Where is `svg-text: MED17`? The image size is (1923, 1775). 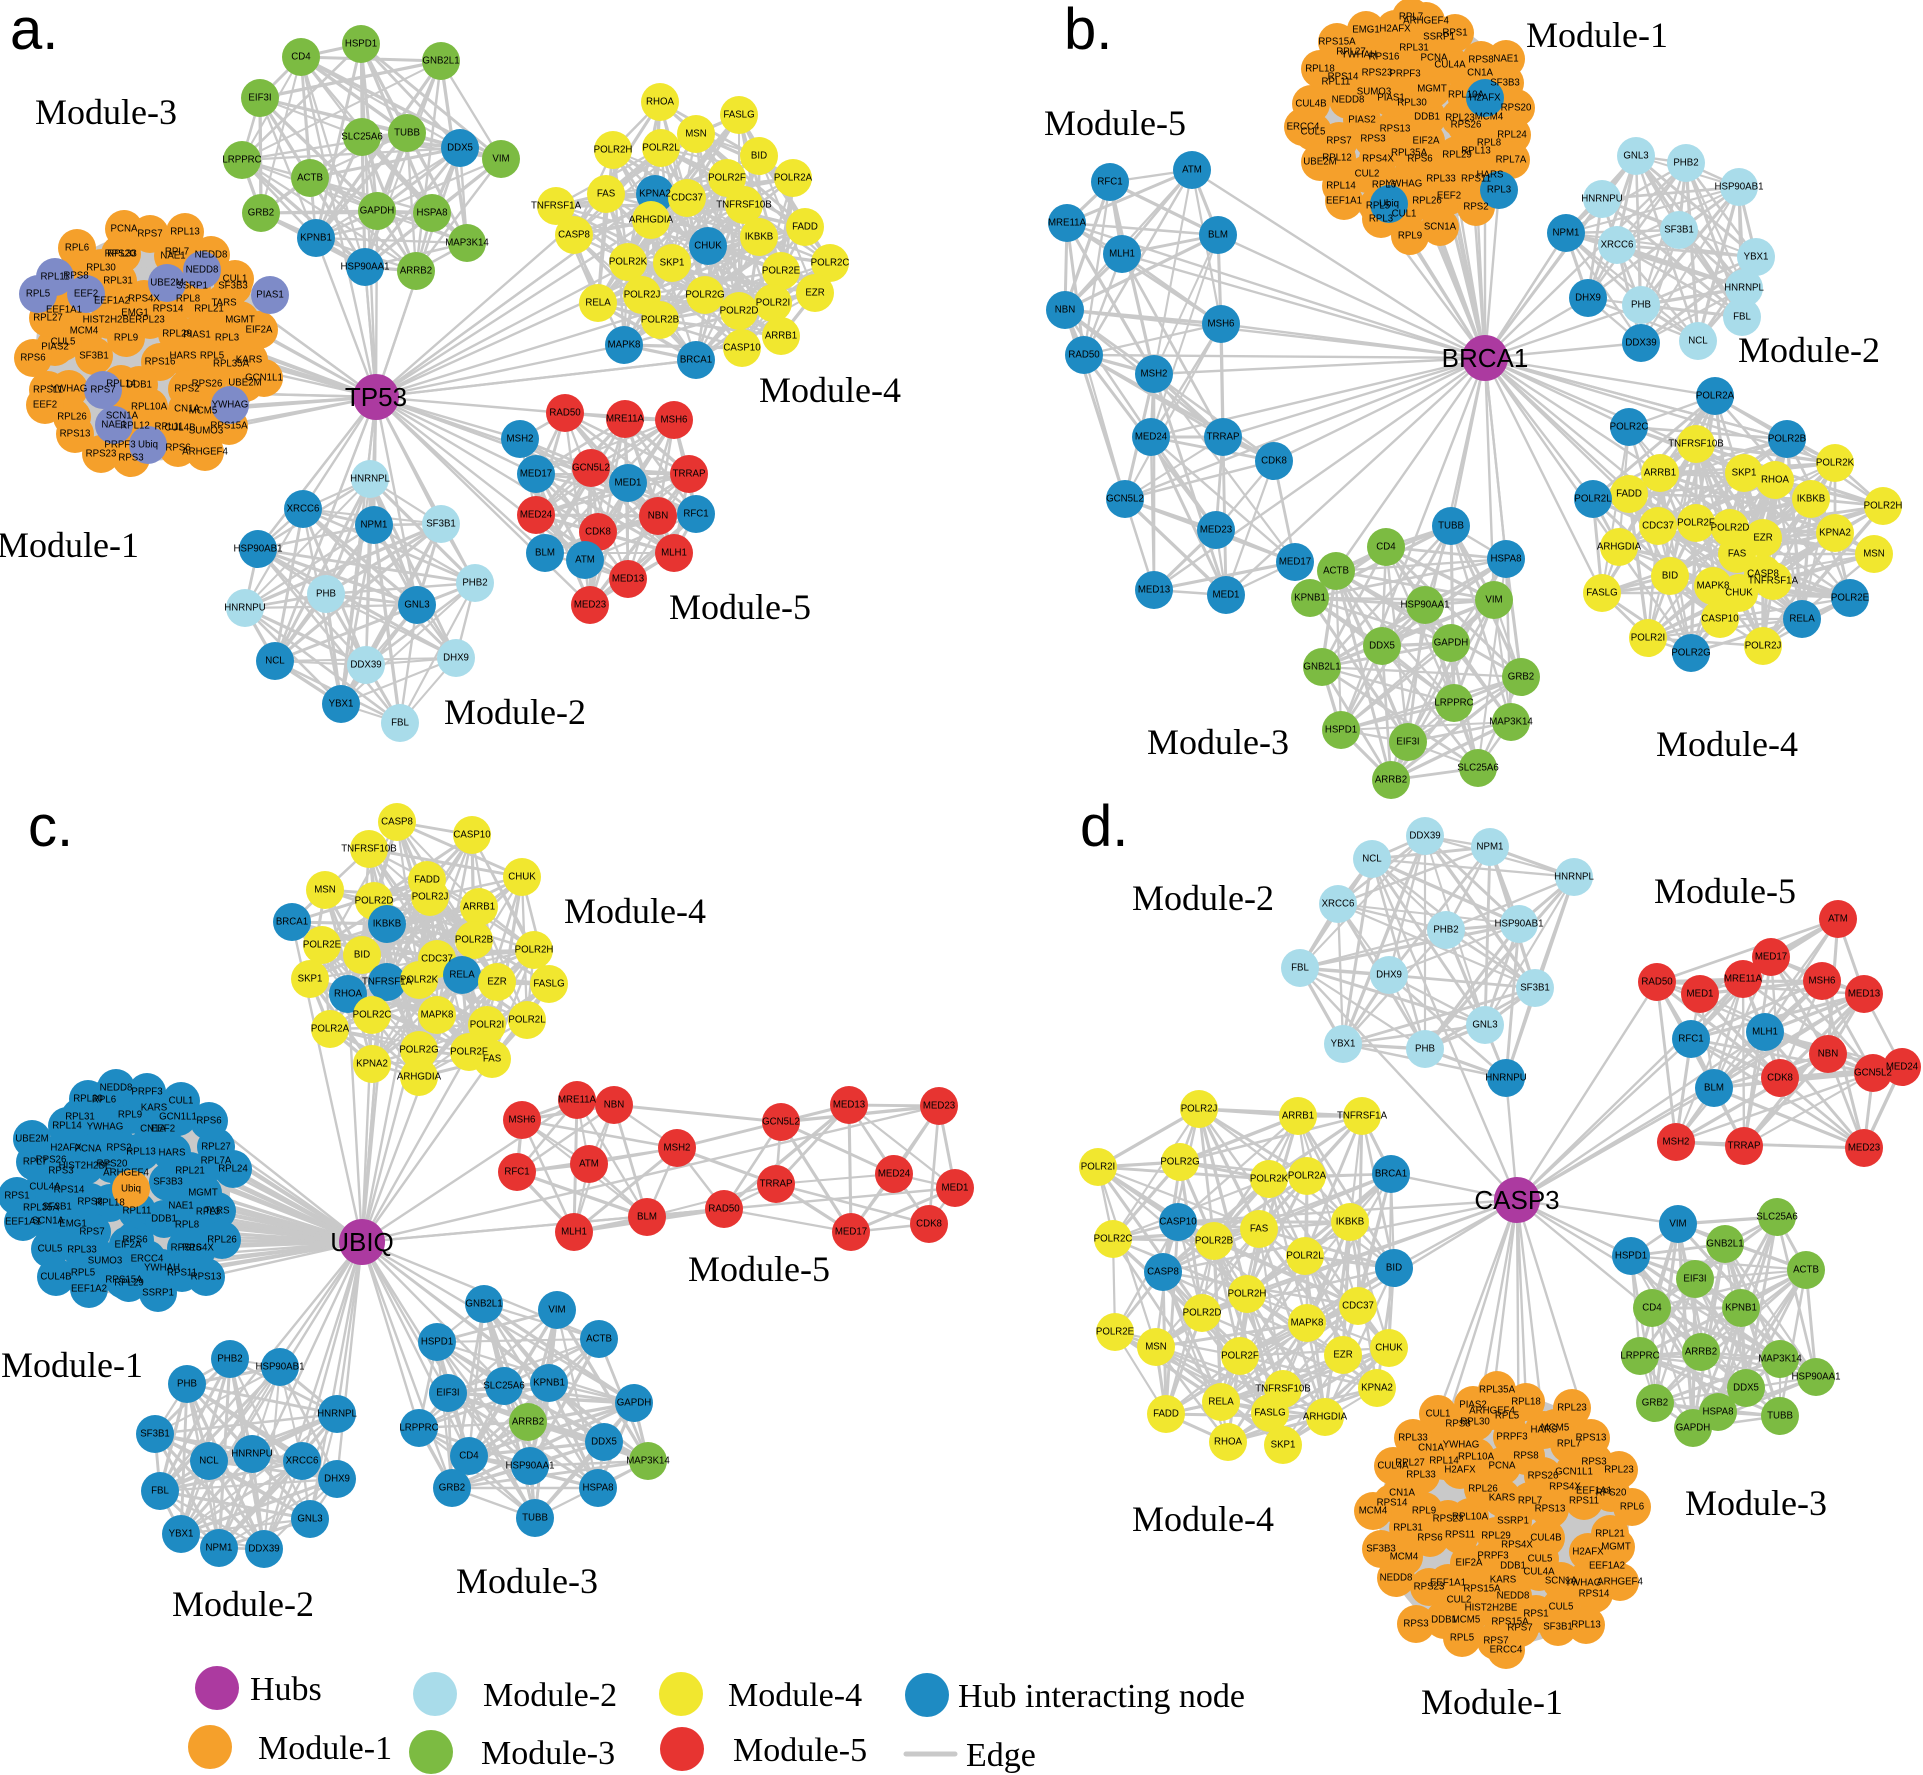 svg-text: MED17 is located at coordinates (536, 474).